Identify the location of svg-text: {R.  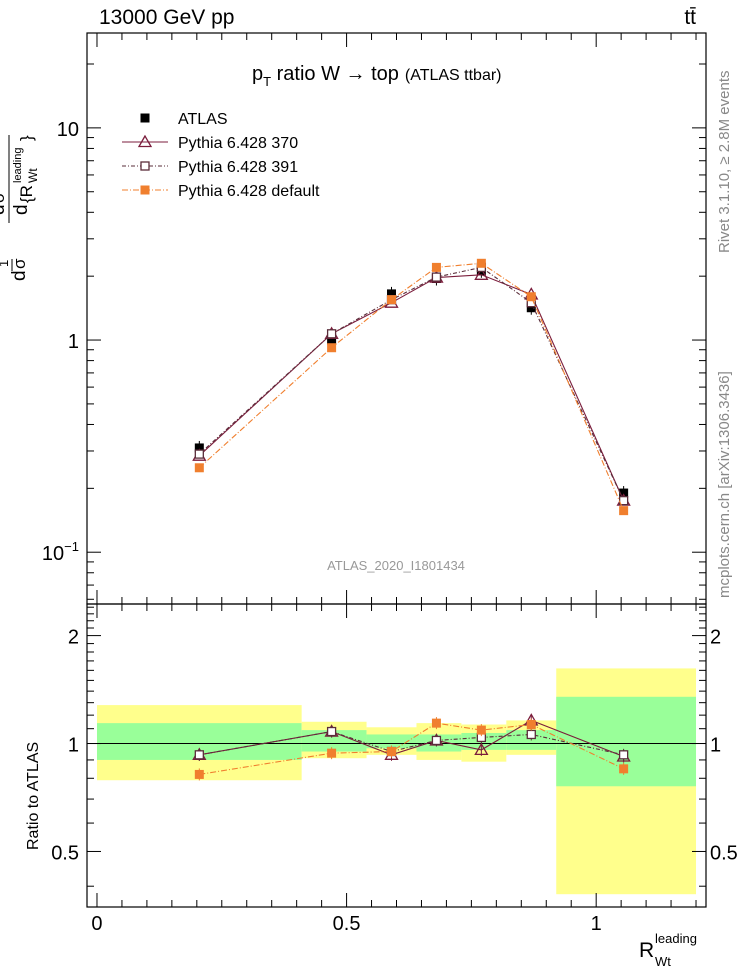
(26, 194).